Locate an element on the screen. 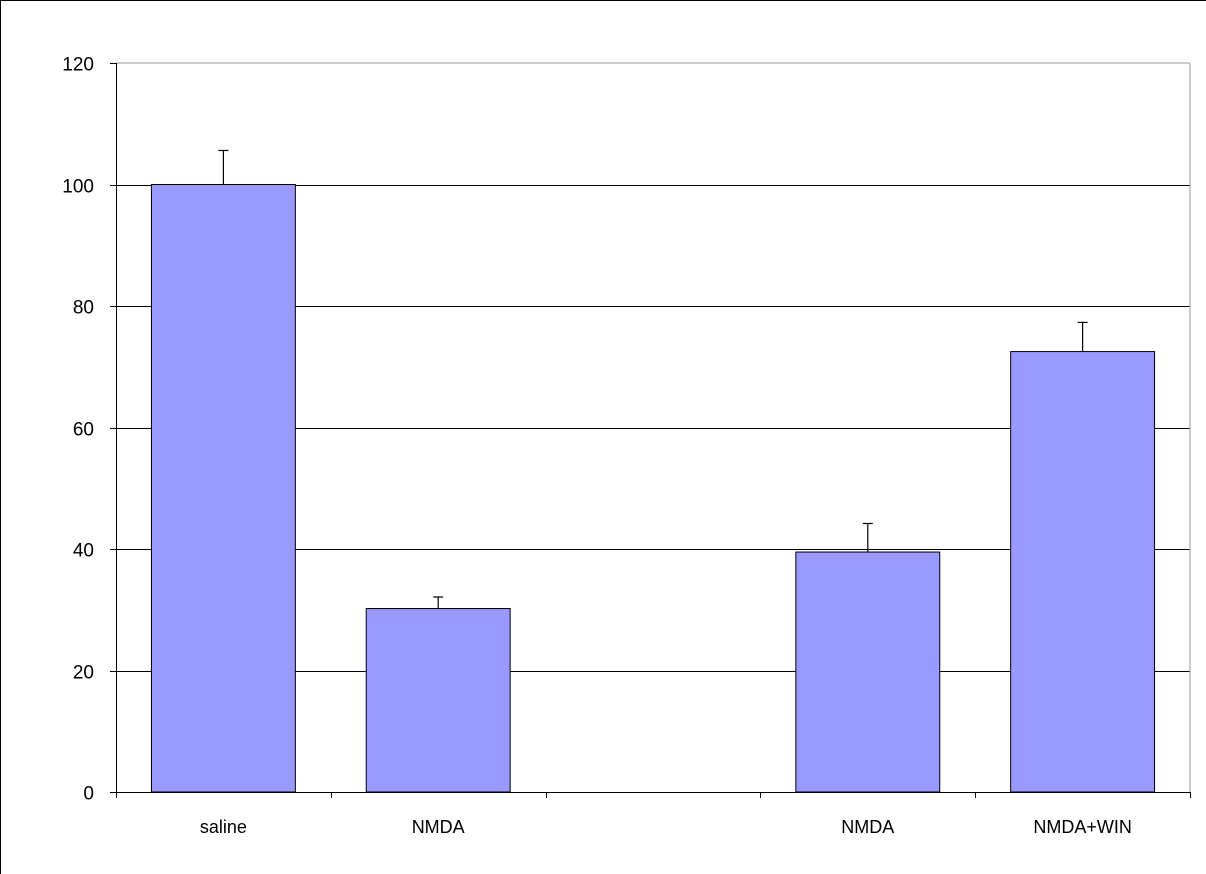  y-tick-label: 20 is located at coordinates (83, 673).